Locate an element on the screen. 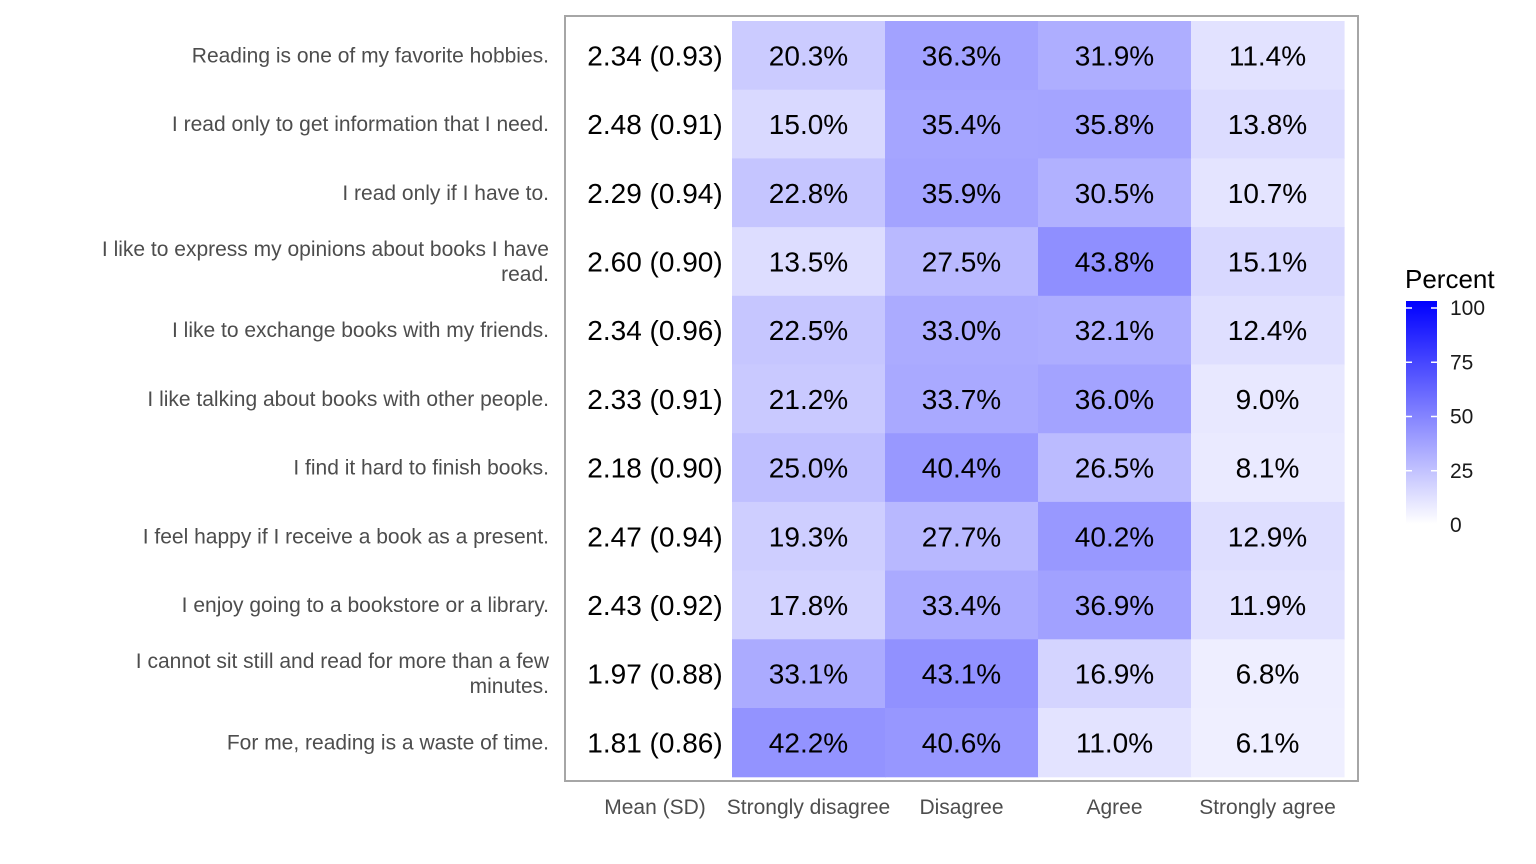 Image resolution: width=1536 pixels, height=864 pixels. cell-value-label: 22.5% is located at coordinates (808, 330).